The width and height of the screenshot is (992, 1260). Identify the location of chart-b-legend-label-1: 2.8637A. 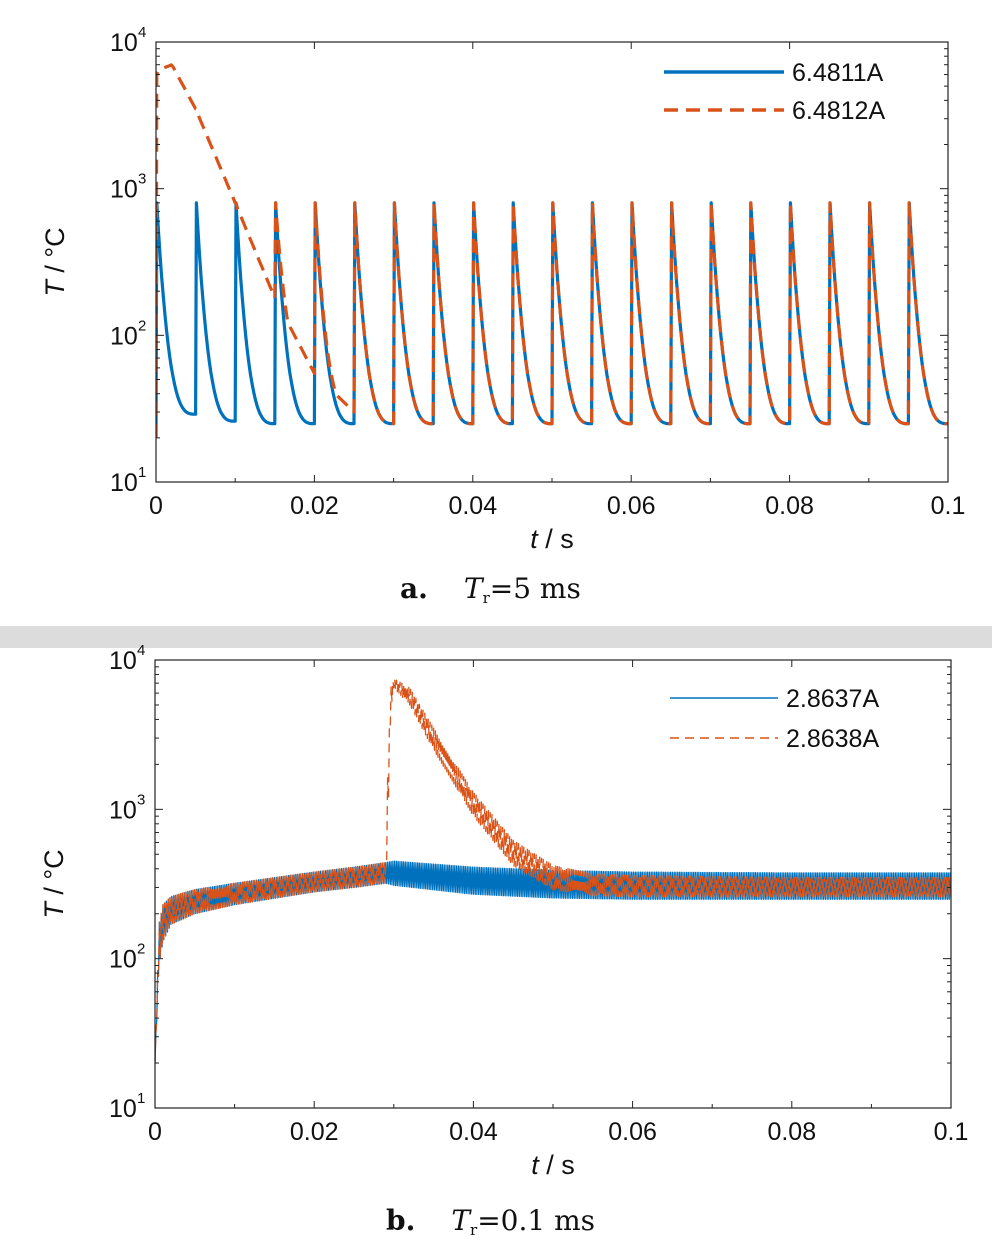
(832, 699).